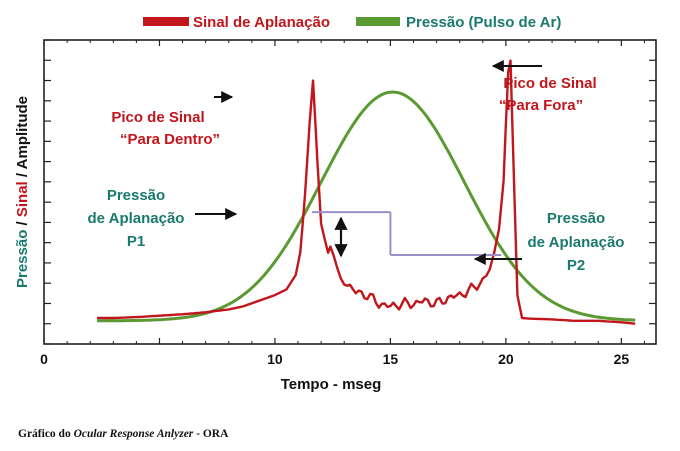 The height and width of the screenshot is (451, 680). Describe the element at coordinates (22, 199) in the screenshot. I see `y-label-sinal: Sinal` at that location.